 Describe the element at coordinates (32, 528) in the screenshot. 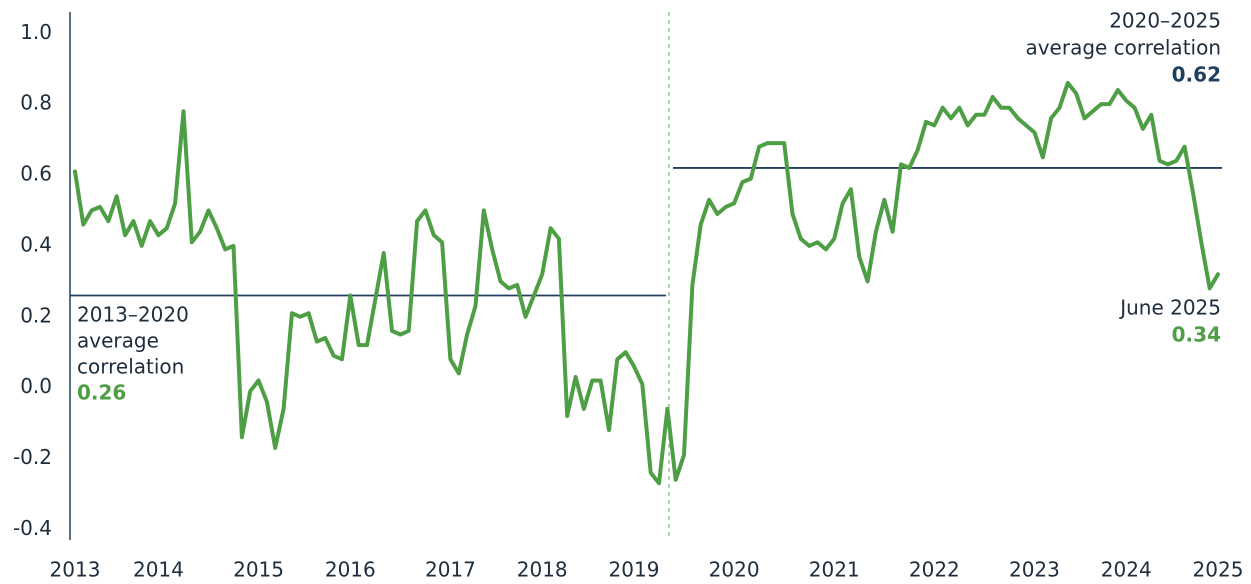

I see `y-tick-label: -0.4` at that location.